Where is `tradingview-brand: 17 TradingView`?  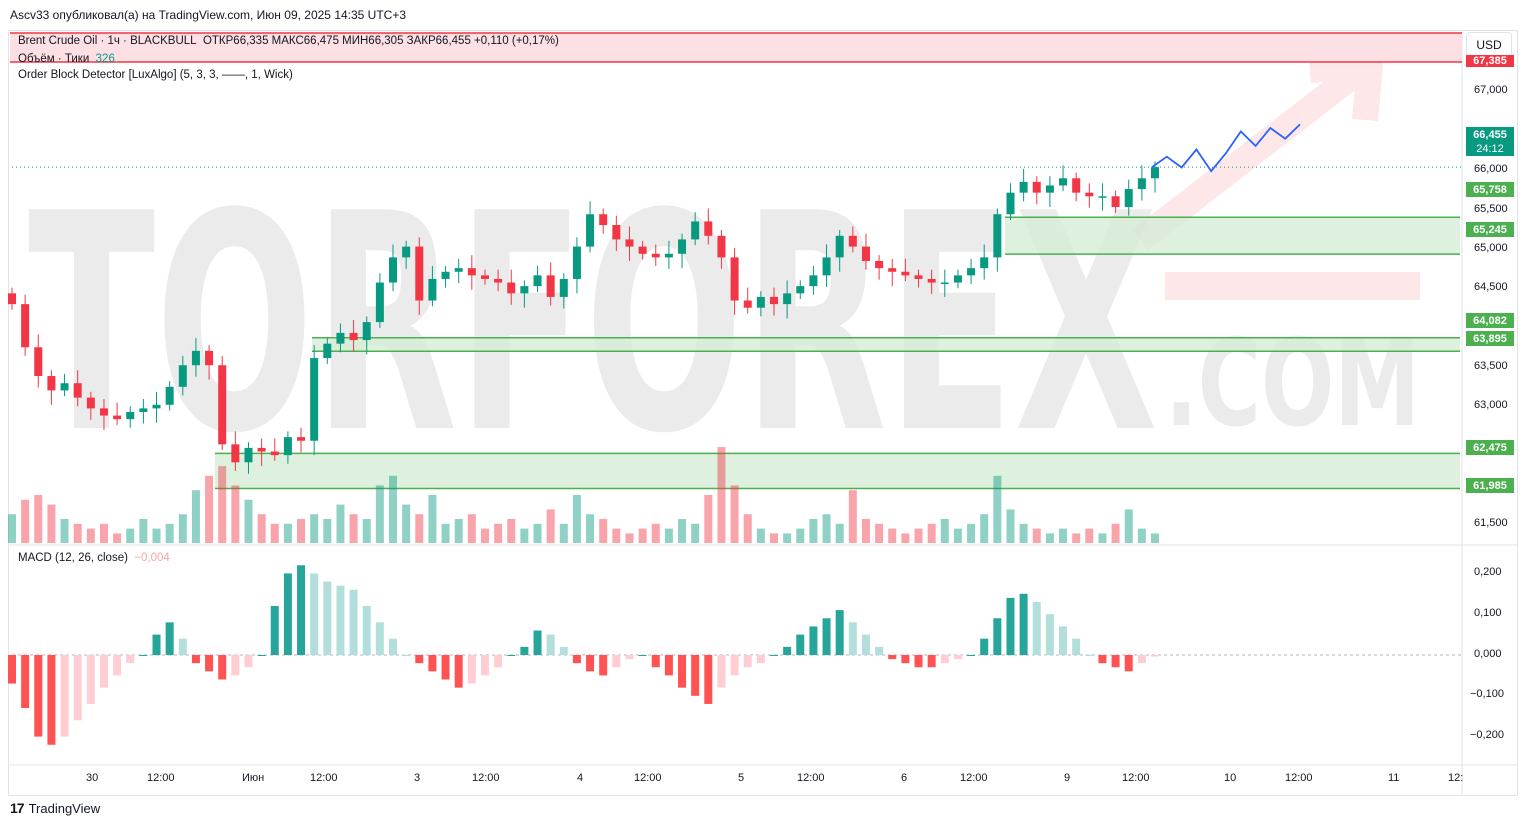
tradingview-brand: 17 TradingView is located at coordinates (55, 808).